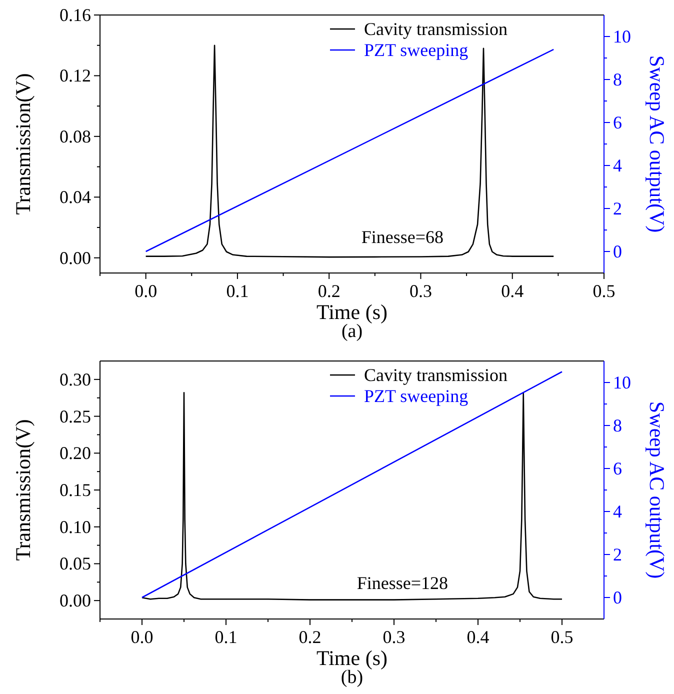  Describe the element at coordinates (352, 331) in the screenshot. I see `text: (a)` at that location.